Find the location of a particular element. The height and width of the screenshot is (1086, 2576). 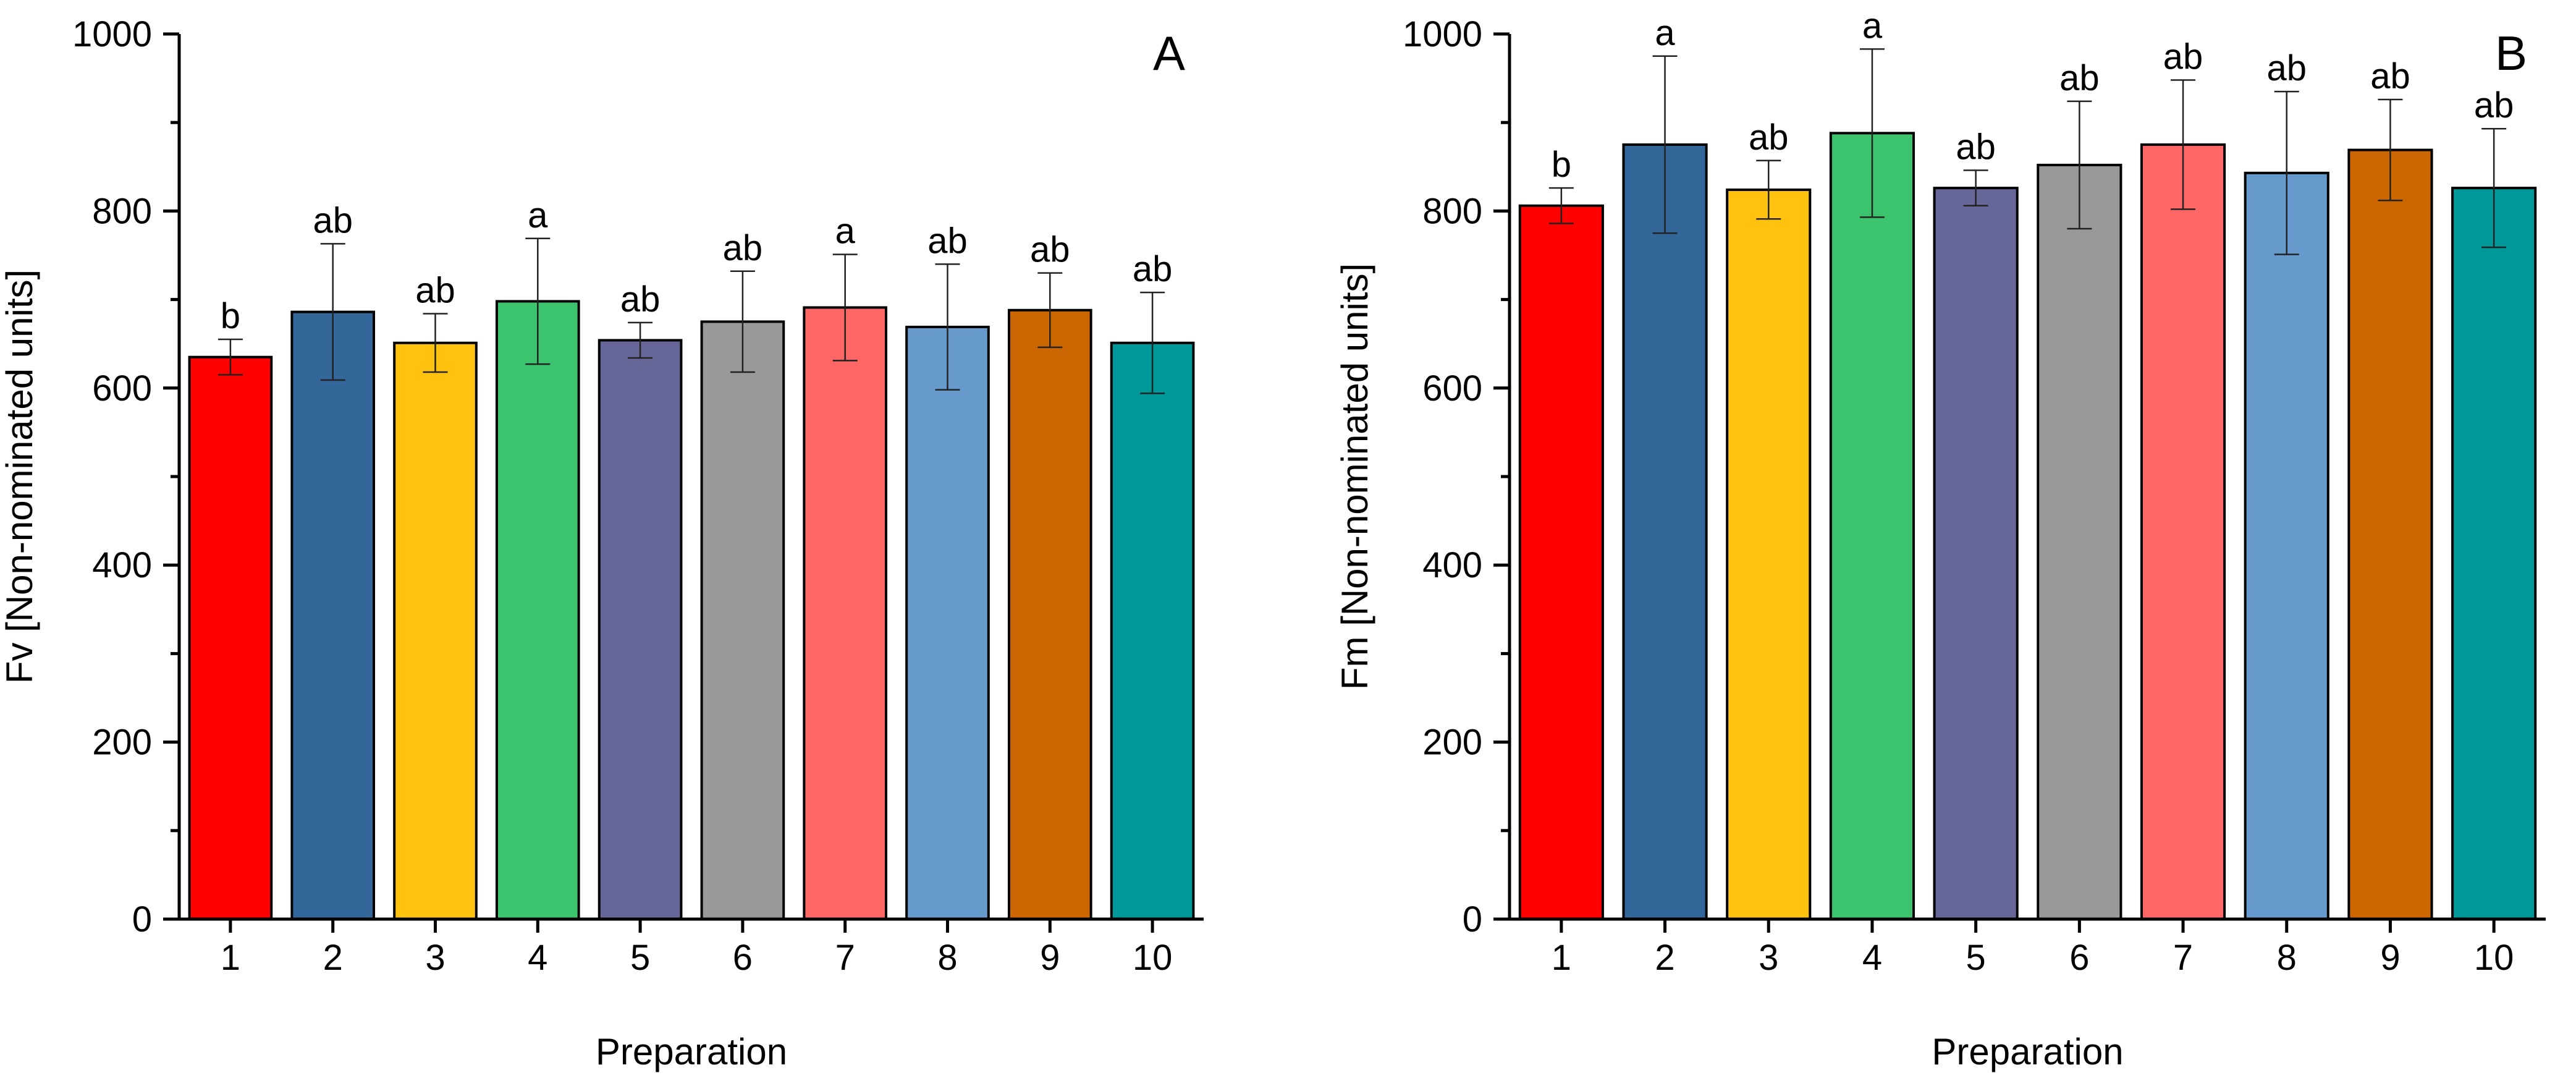

significance-label-9: ab is located at coordinates (1050, 250).